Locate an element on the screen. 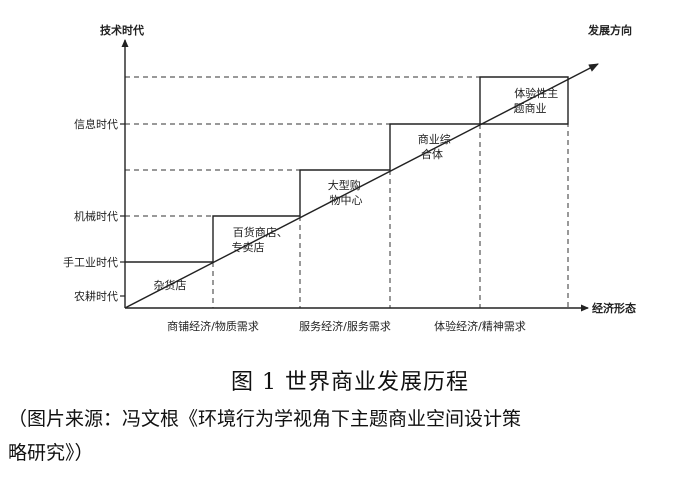 The width and height of the screenshot is (700, 489). stage-label-grocery: 杂货店 is located at coordinates (170, 285).